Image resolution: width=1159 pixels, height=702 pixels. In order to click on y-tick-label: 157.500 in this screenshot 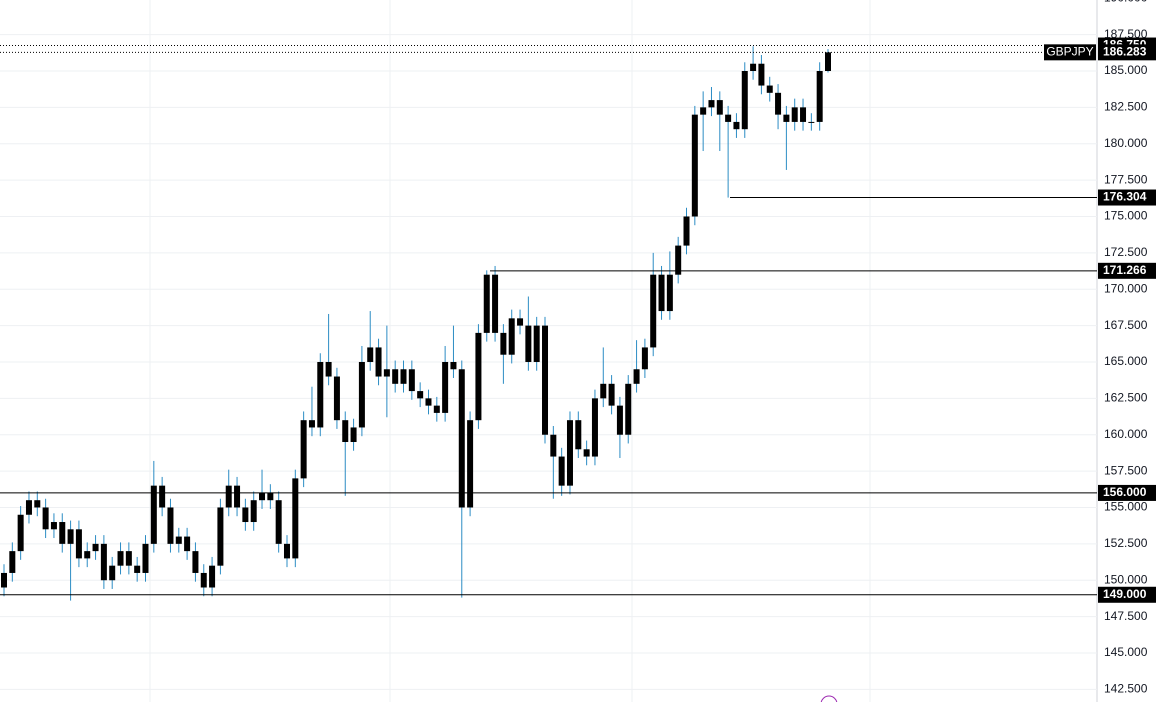, I will do `click(1126, 470)`.